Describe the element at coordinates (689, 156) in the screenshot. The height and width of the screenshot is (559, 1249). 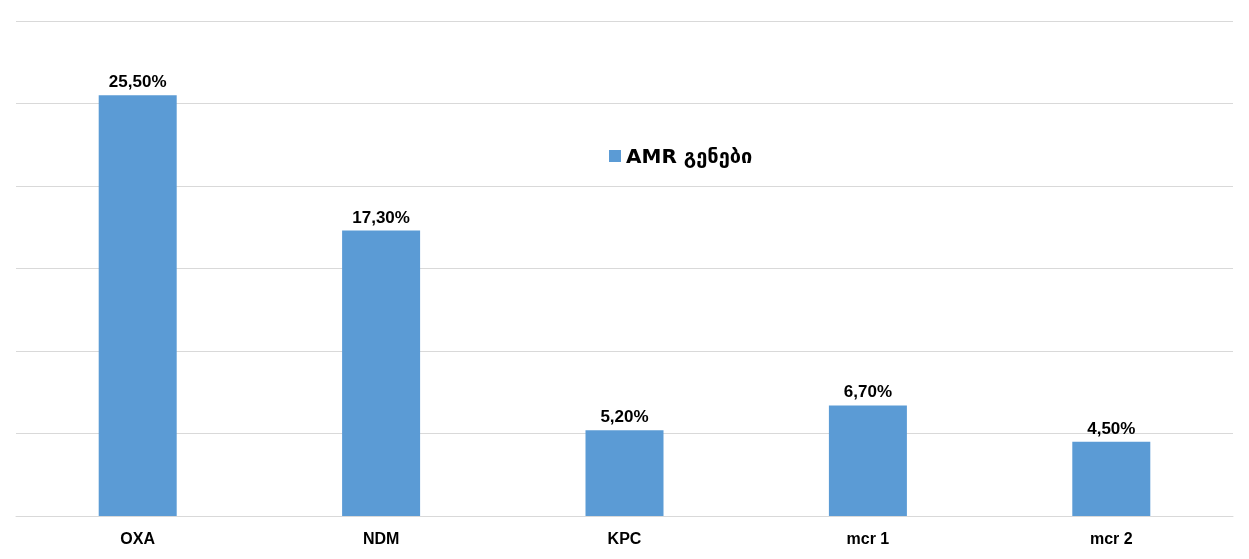
I see `legend-label: AMR გენები` at that location.